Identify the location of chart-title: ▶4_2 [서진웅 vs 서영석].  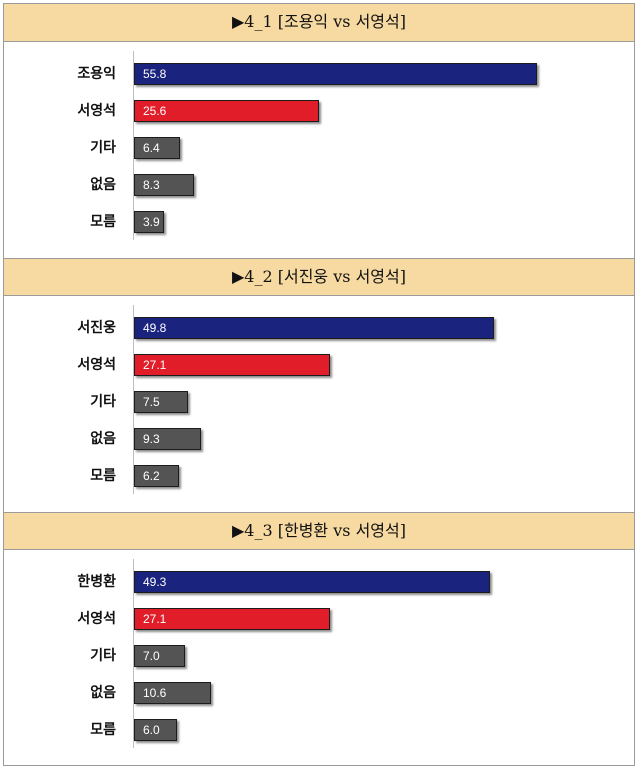
(319, 277).